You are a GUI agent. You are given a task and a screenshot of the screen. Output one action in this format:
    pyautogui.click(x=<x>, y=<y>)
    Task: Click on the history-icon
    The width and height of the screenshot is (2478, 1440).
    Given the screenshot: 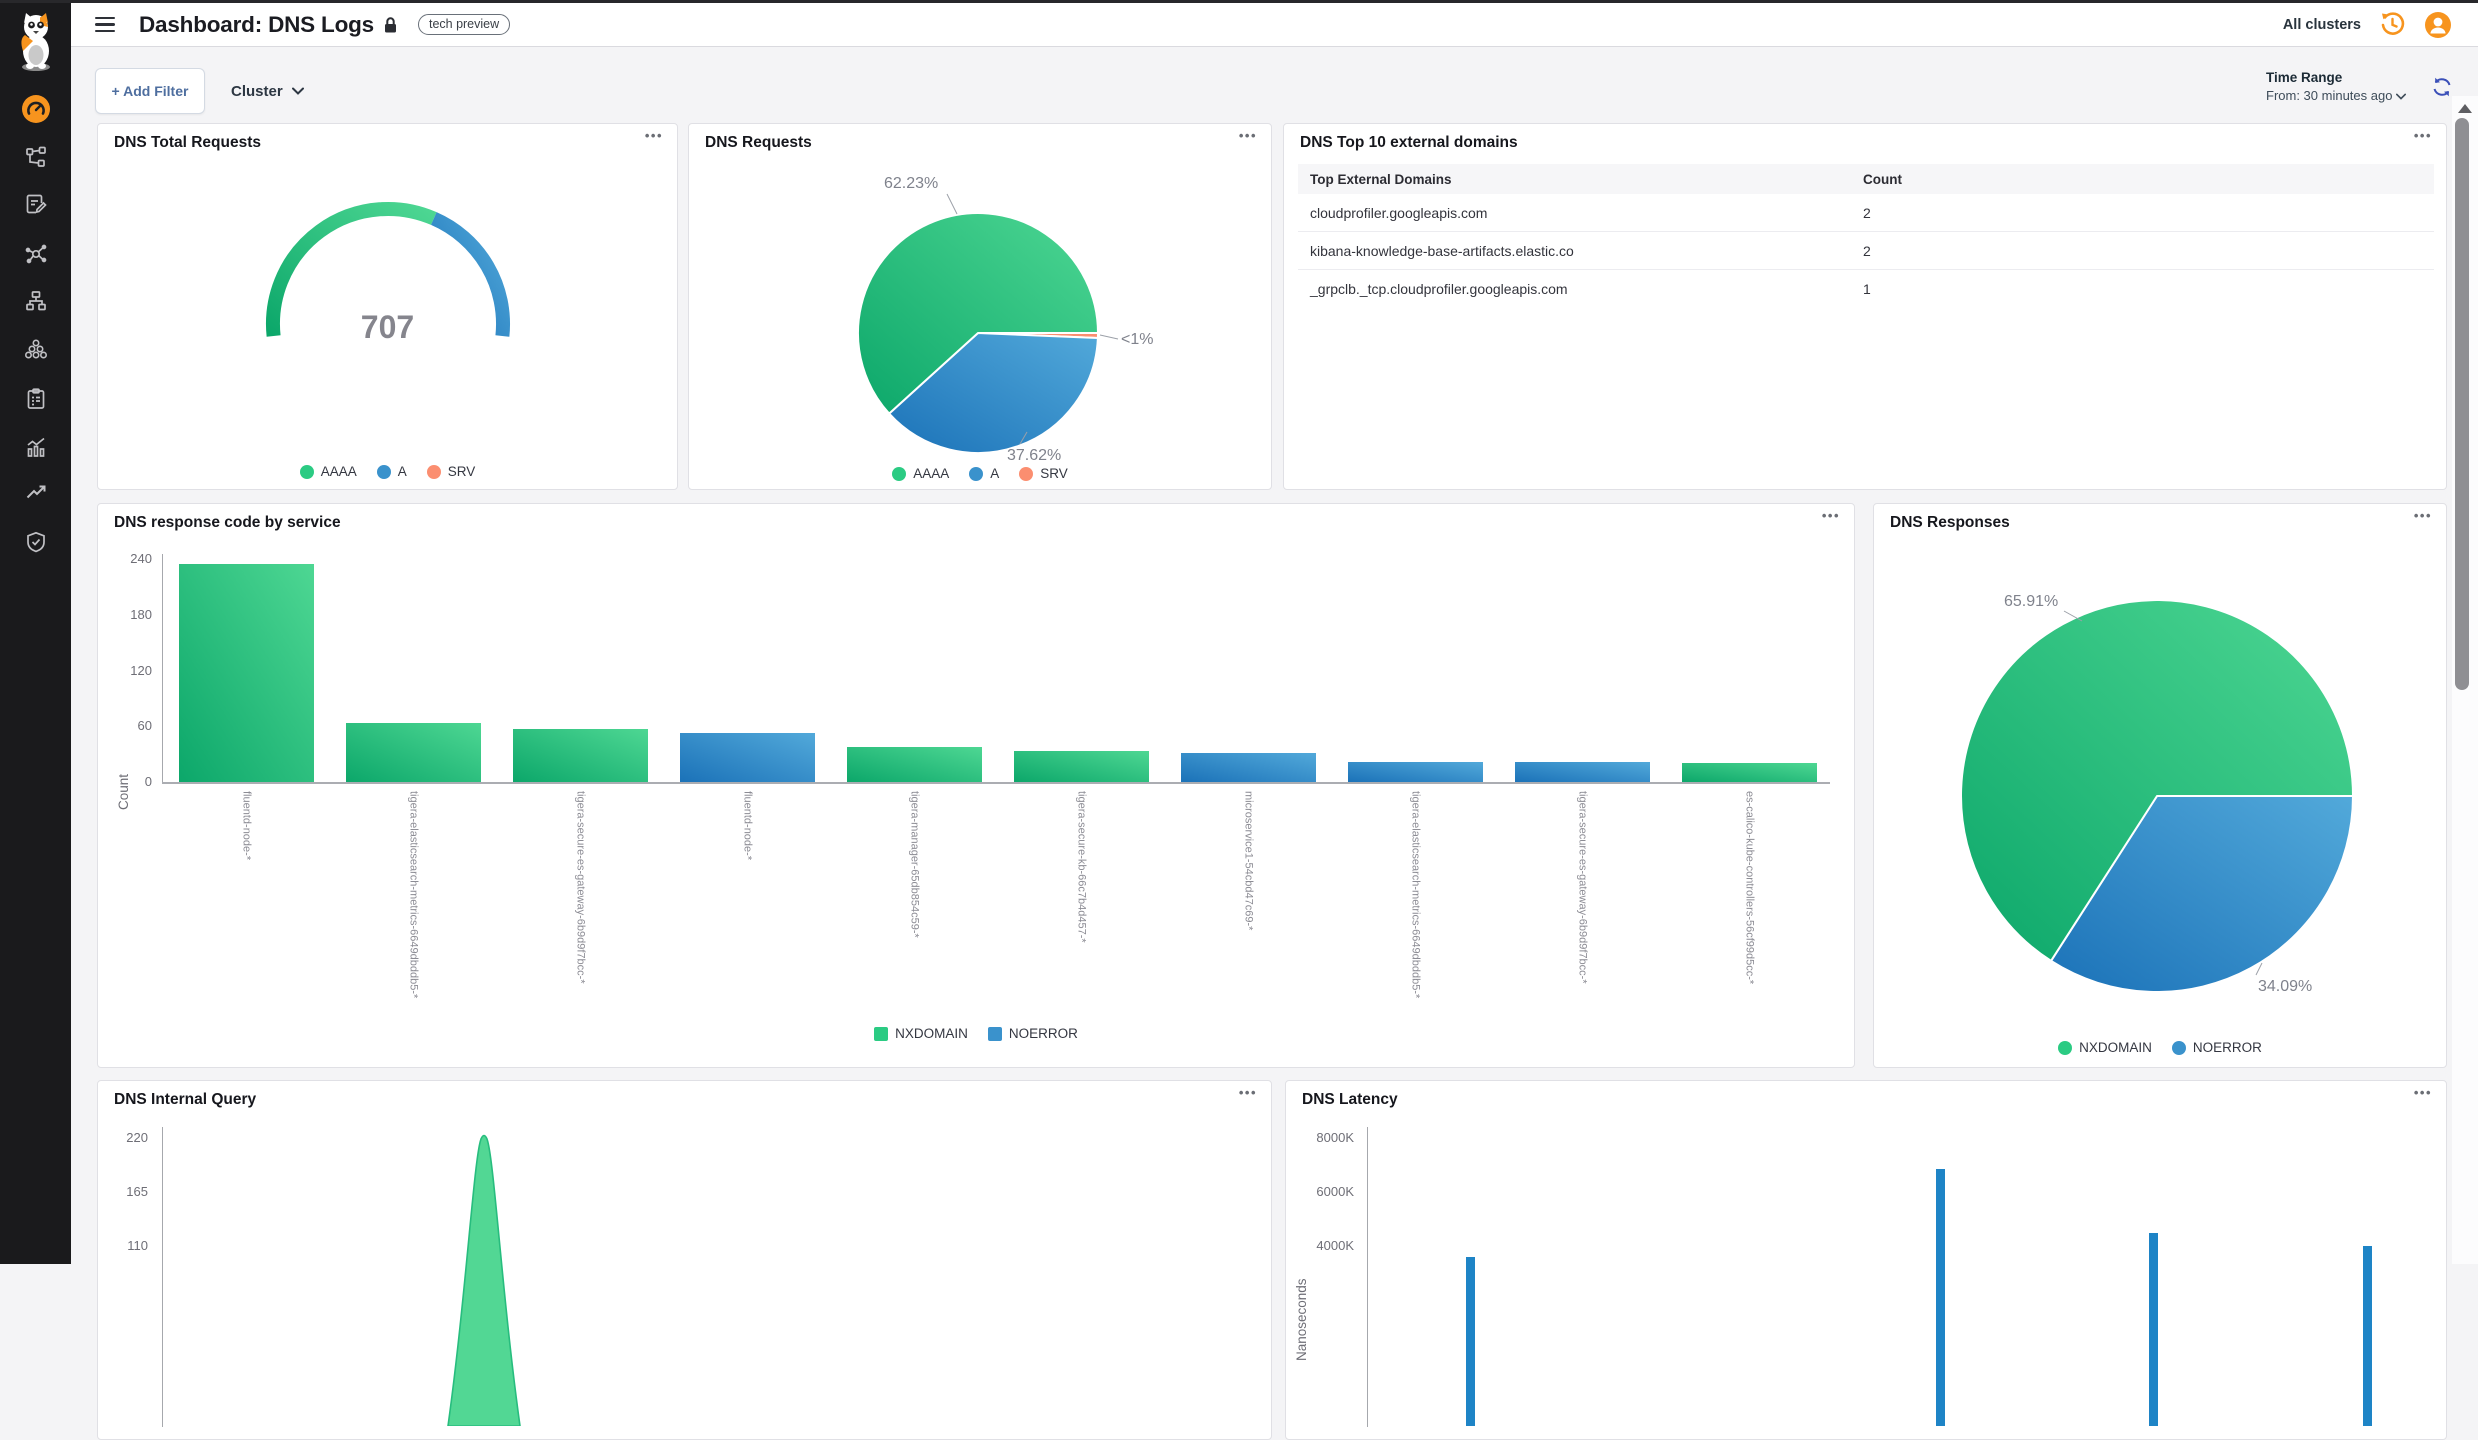 What is the action you would take?
    pyautogui.click(x=2392, y=24)
    